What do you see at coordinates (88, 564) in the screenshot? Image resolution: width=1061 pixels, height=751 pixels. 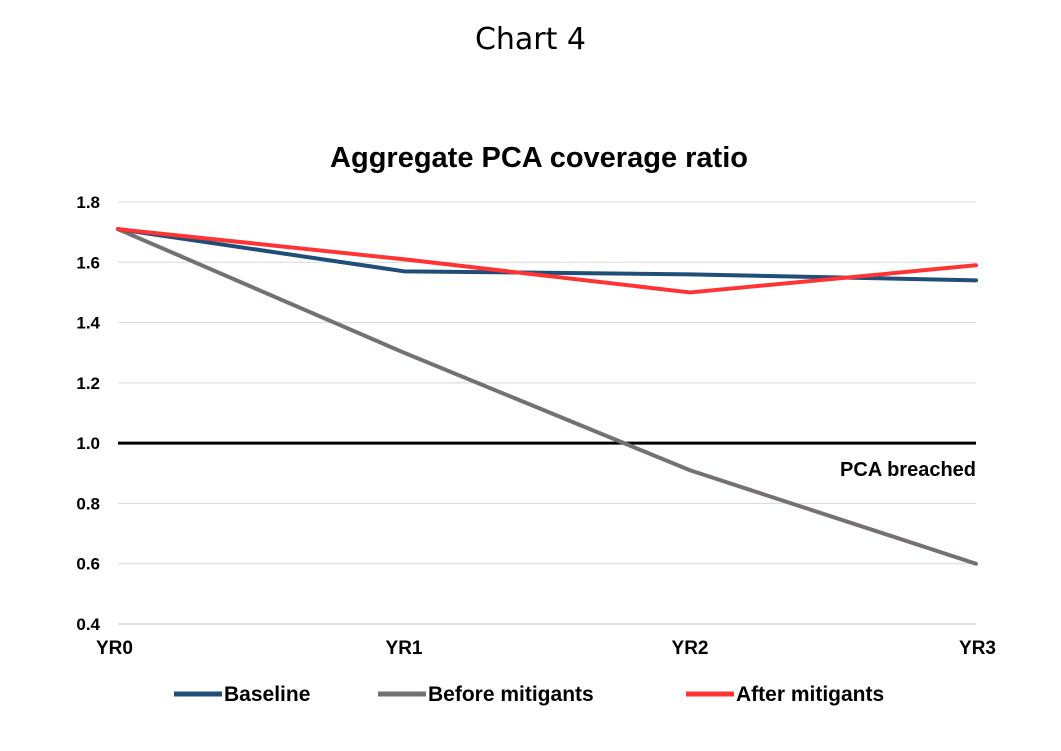 I see `y-tick-label: 0.6` at bounding box center [88, 564].